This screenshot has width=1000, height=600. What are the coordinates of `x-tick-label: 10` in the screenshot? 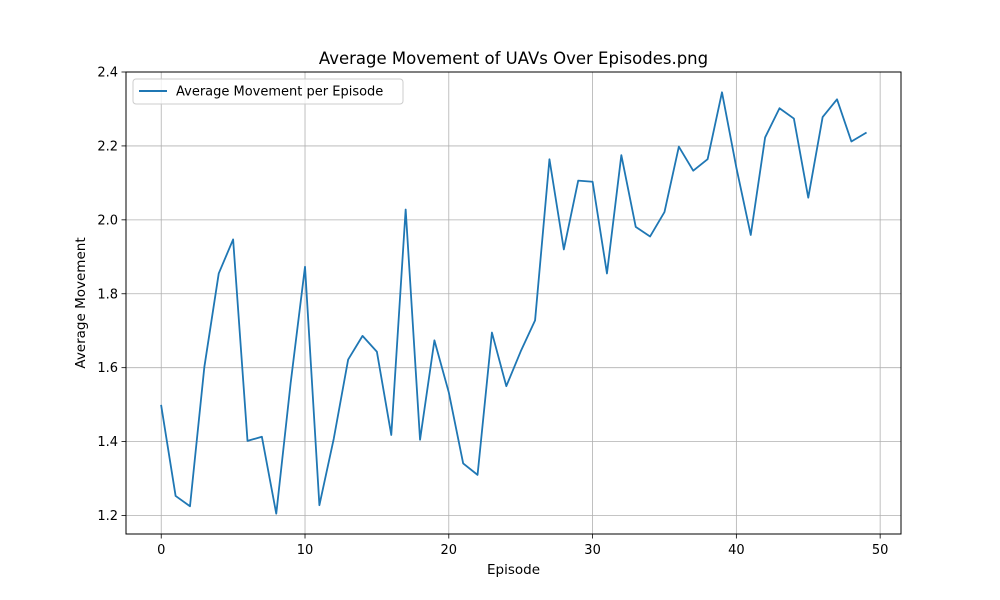 It's located at (305, 550).